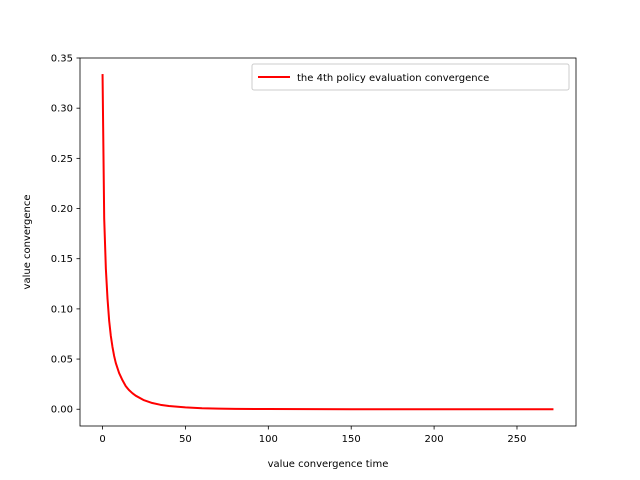 The image size is (640, 480). Describe the element at coordinates (102, 439) in the screenshot. I see `x-tick-label: 0` at that location.